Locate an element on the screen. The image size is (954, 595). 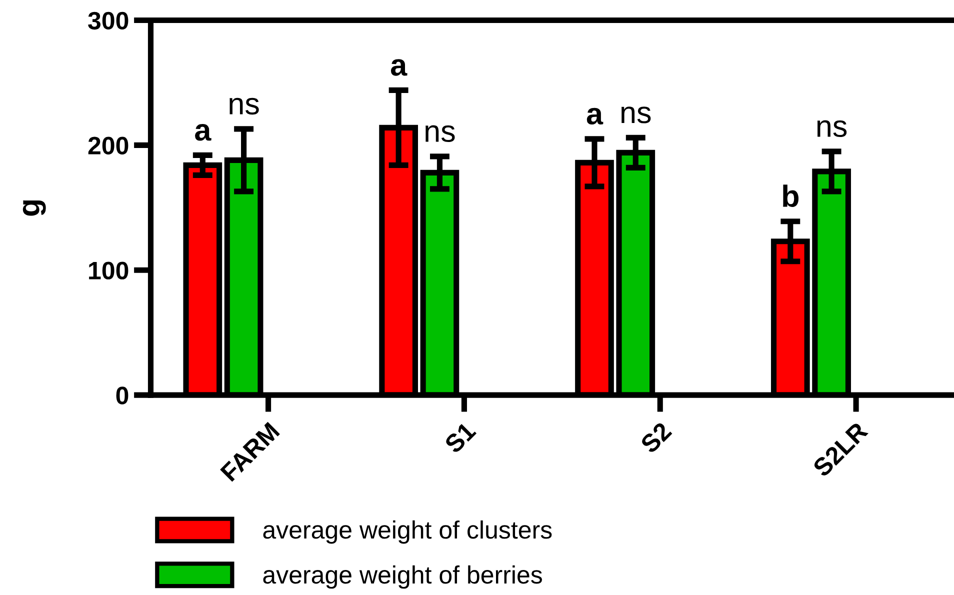
legend-label: average weight of clusters is located at coordinates (407, 532).